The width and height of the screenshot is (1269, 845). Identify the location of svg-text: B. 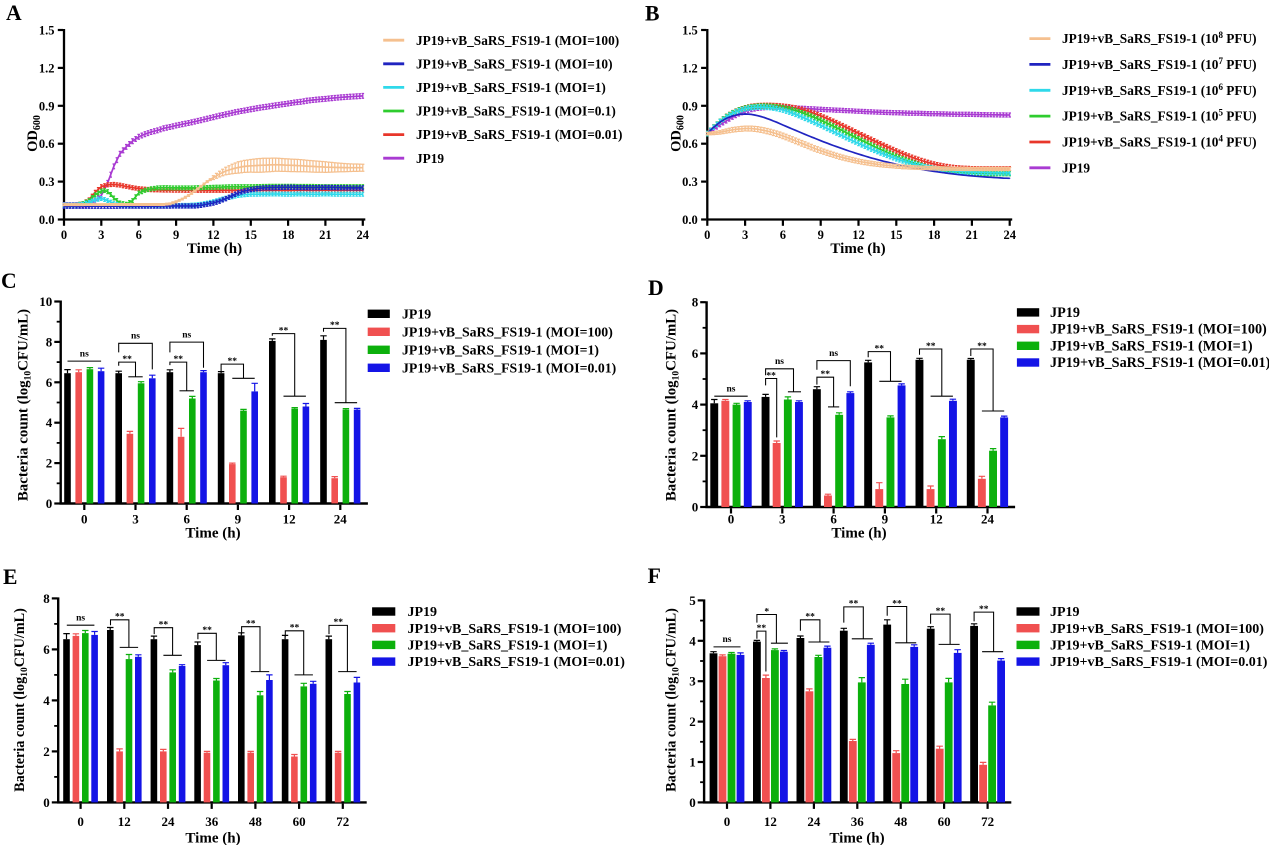
(652, 14).